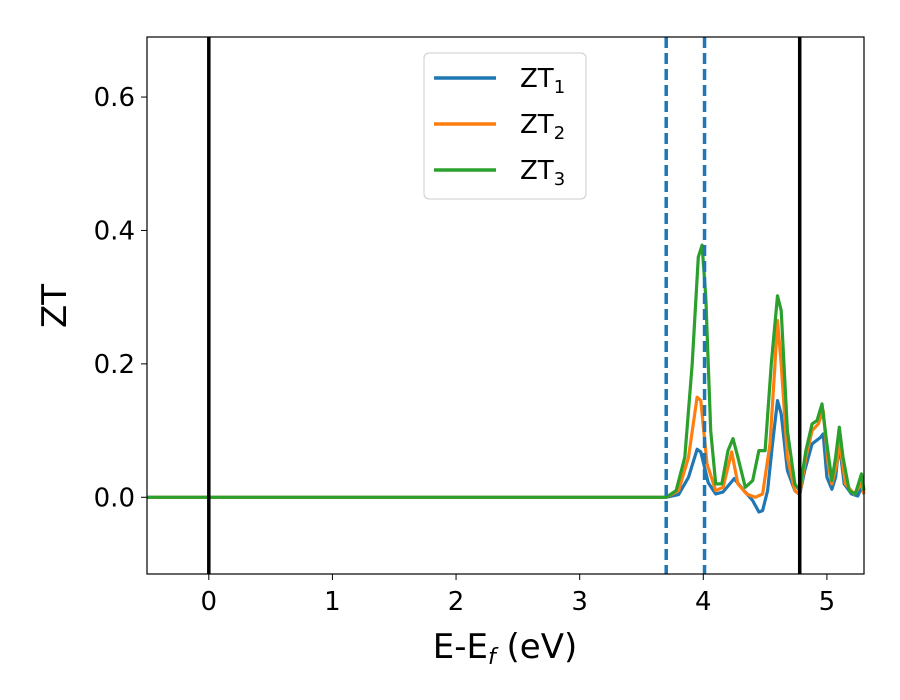  I want to click on legend-label-3: ZT3, so click(542, 173).